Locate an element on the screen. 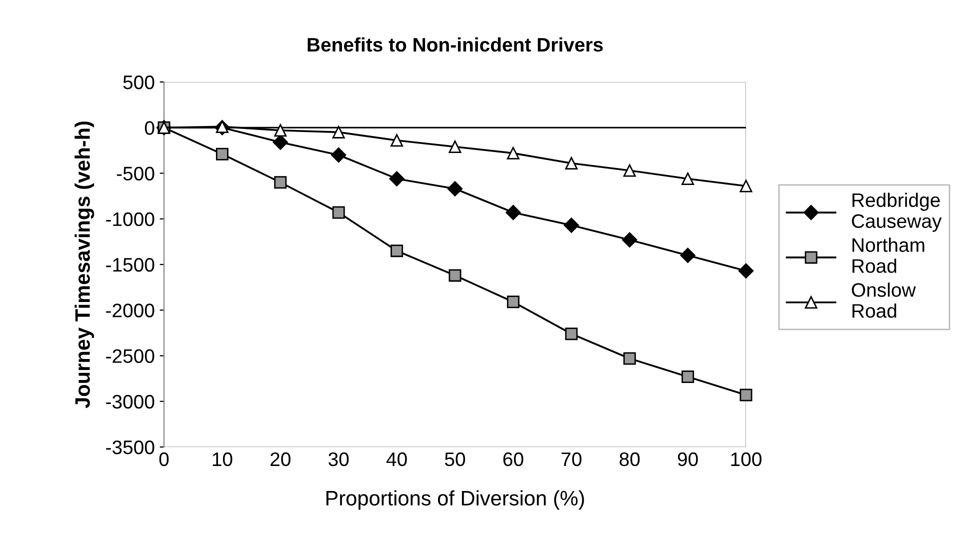  chart-title: Benefits to Non-inicdent Drivers is located at coordinates (455, 44).